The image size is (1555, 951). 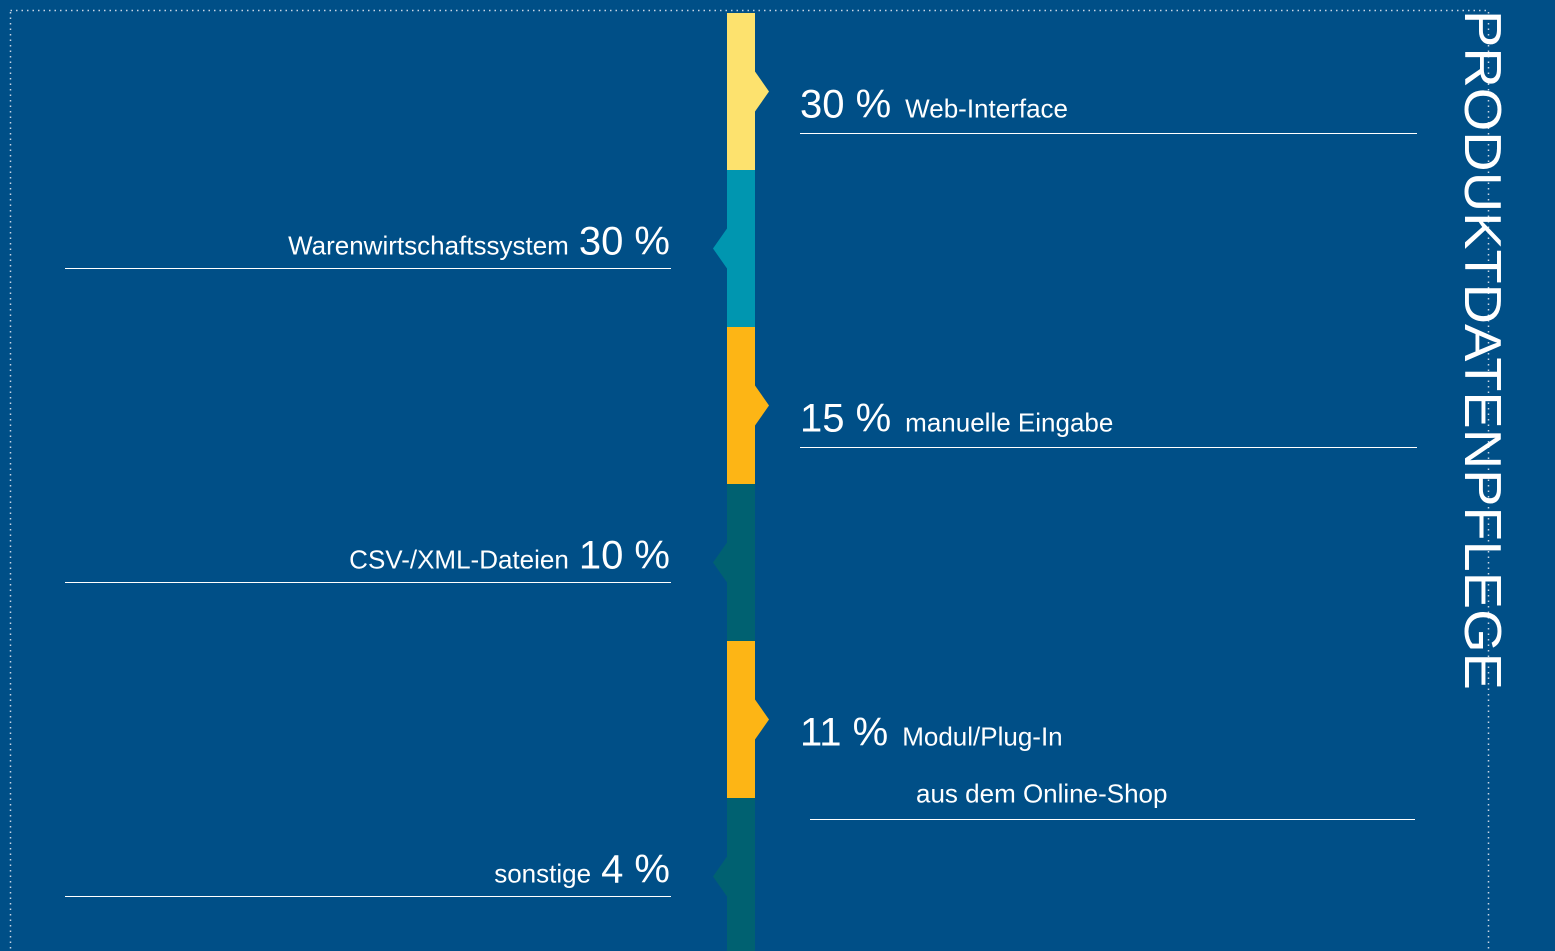 I want to click on item-value: 11 %, so click(x=844, y=733).